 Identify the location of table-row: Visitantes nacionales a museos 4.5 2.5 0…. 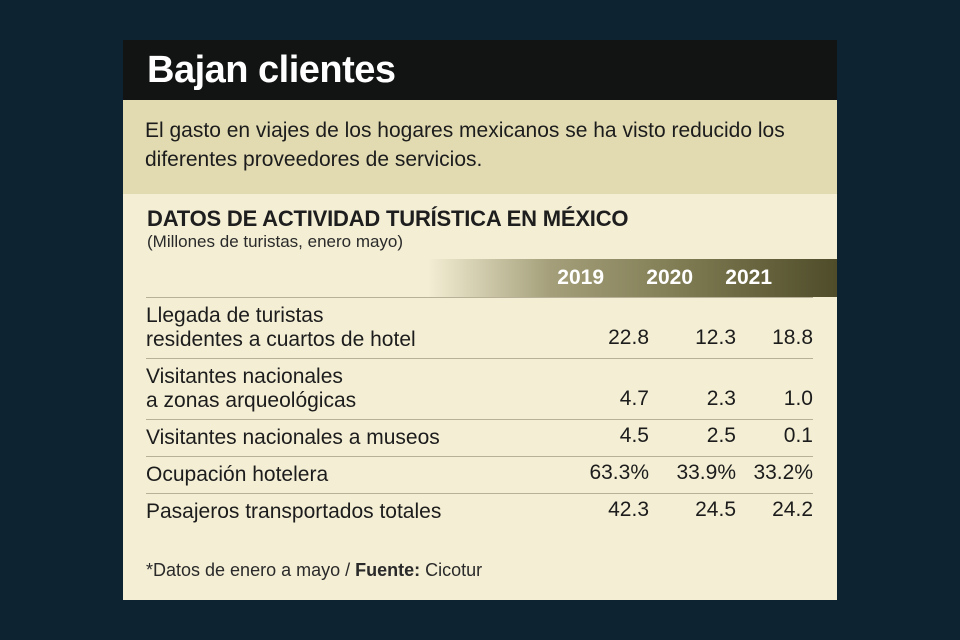
(479, 438).